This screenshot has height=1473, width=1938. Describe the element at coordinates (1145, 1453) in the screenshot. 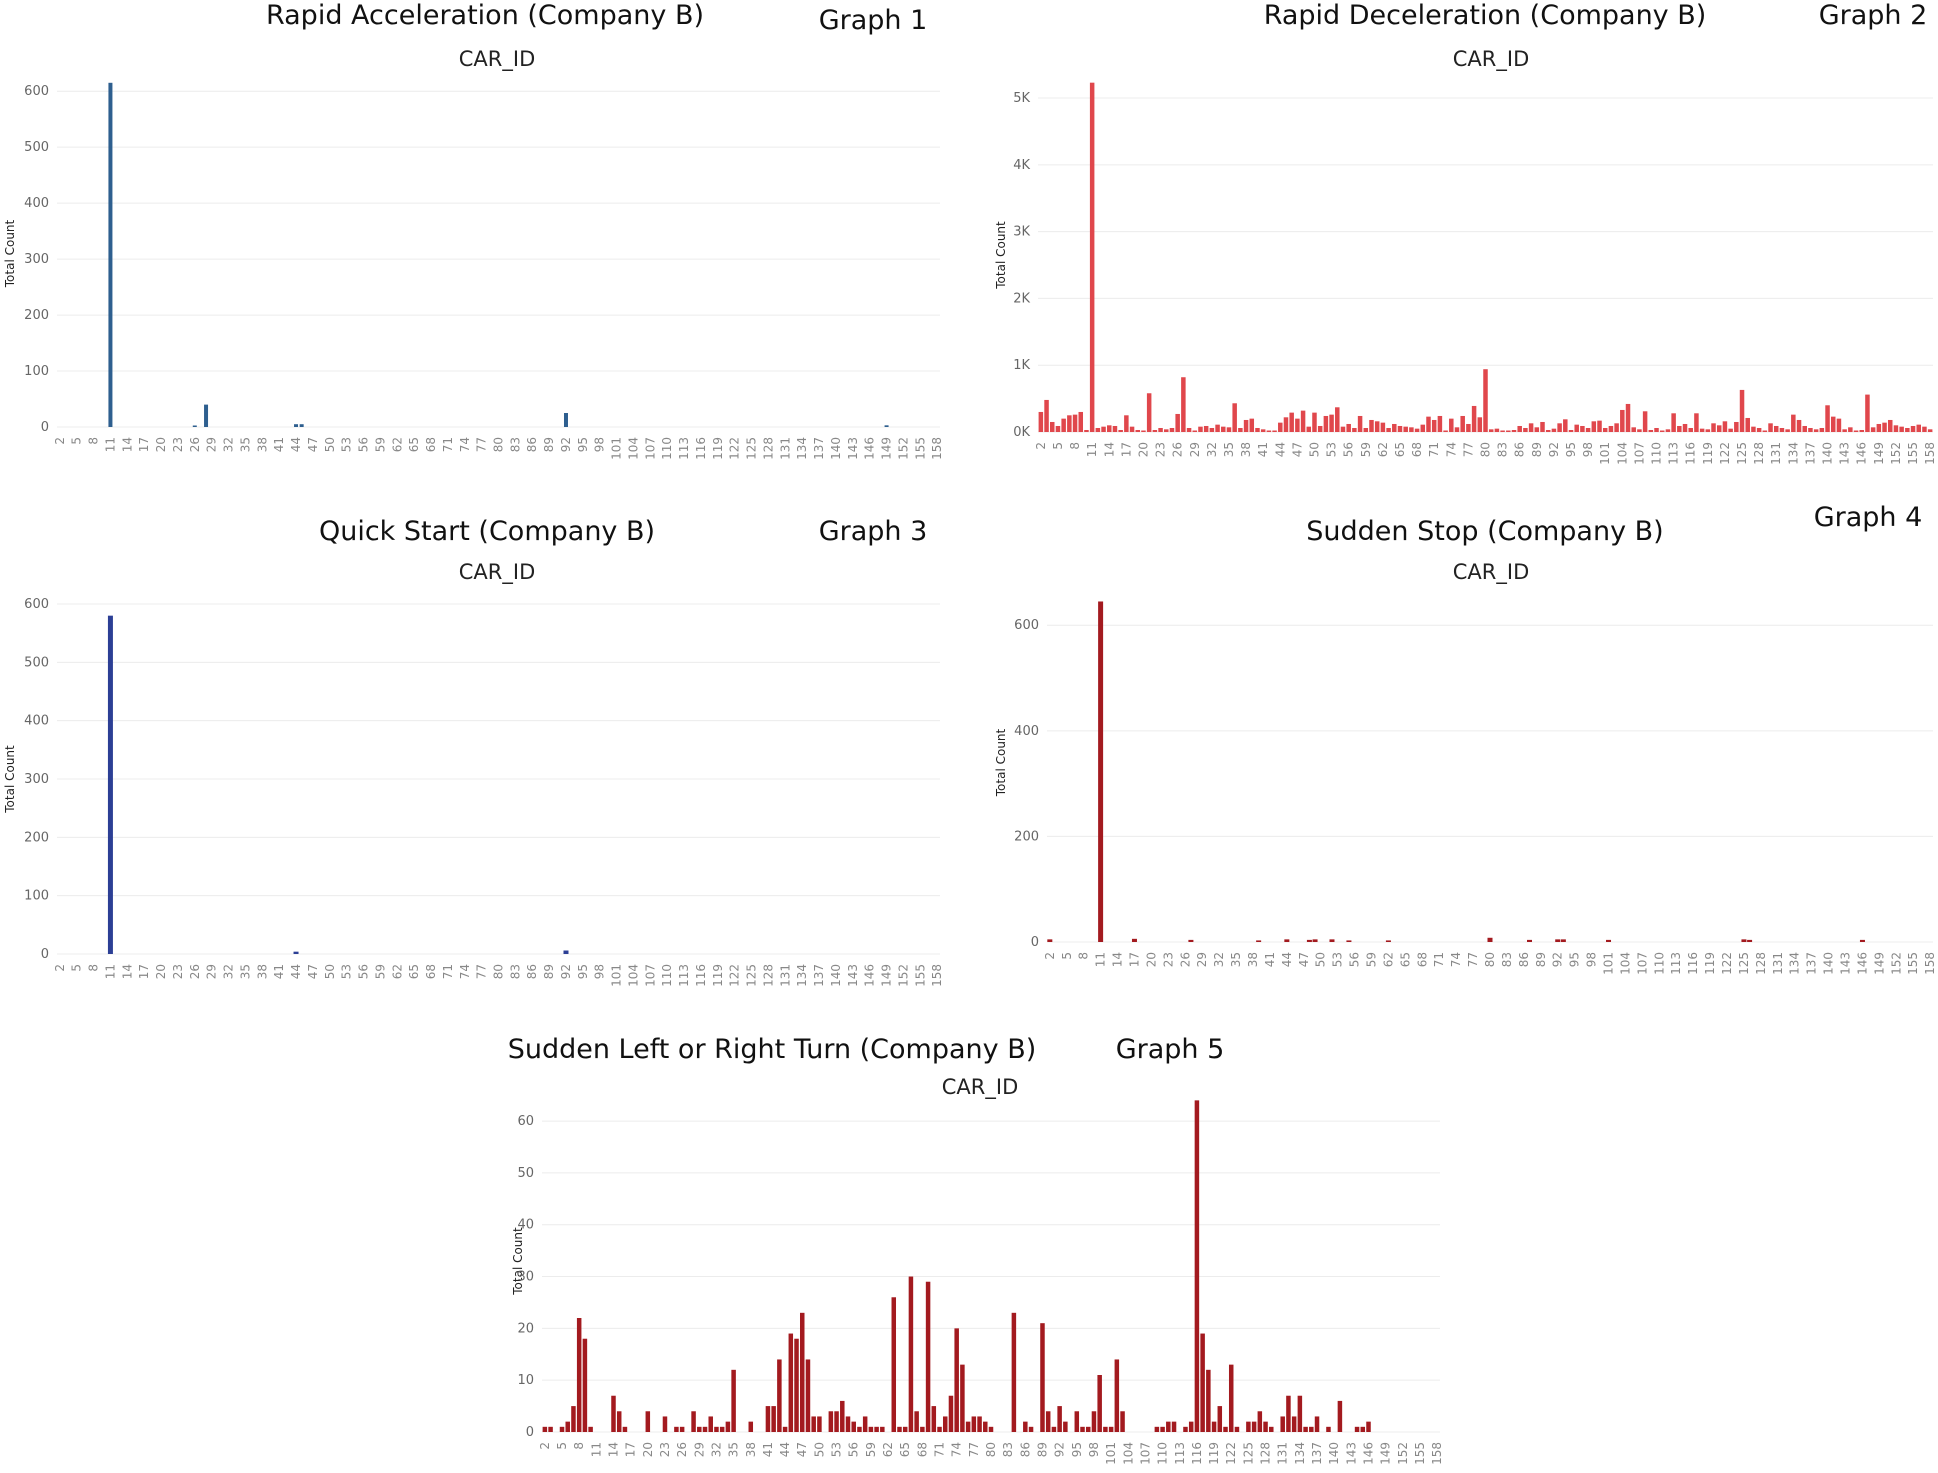

I see `x-tick-label: 107` at that location.